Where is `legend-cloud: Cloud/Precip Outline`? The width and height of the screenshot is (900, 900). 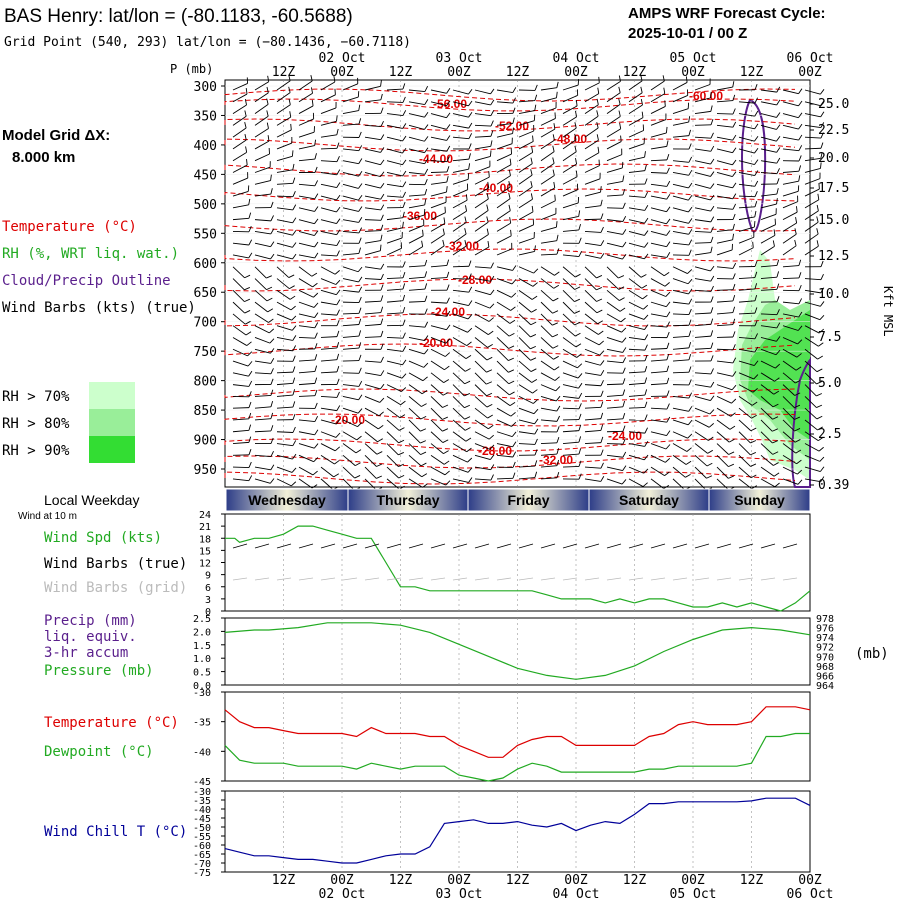 legend-cloud: Cloud/Precip Outline is located at coordinates (86, 281).